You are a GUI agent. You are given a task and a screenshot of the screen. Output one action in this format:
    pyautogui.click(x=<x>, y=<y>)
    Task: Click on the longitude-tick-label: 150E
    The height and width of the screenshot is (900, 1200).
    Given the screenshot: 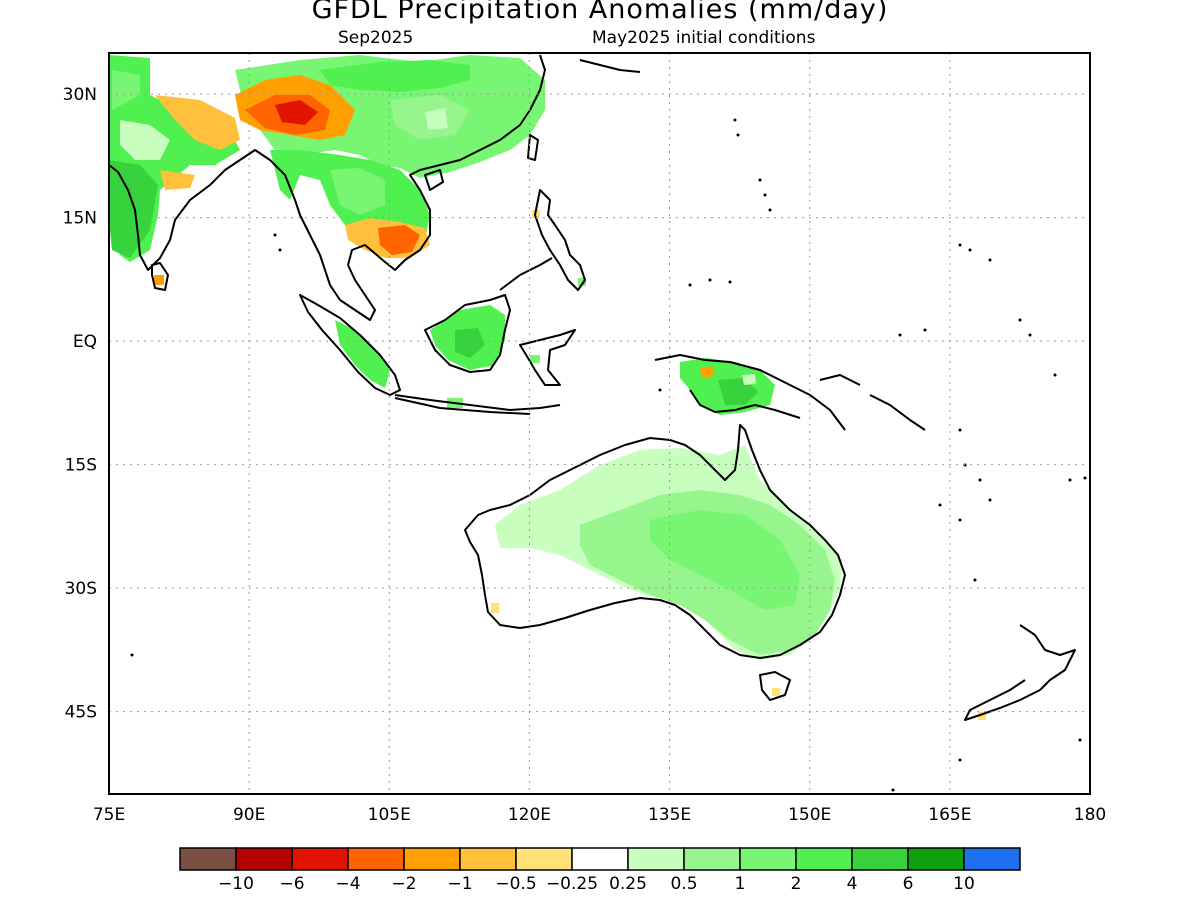 What is the action you would take?
    pyautogui.click(x=809, y=815)
    